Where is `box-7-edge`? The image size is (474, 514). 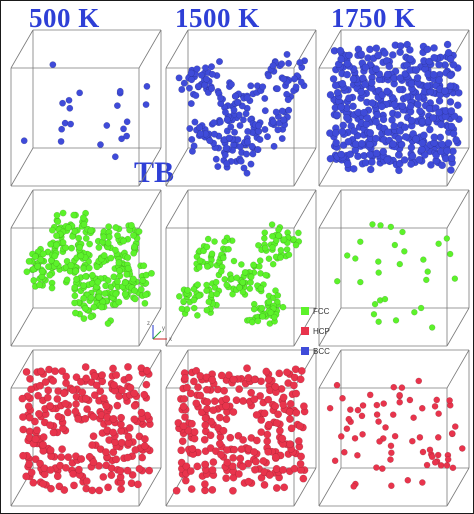
box-7-edge is located at coordinates (22, 369).